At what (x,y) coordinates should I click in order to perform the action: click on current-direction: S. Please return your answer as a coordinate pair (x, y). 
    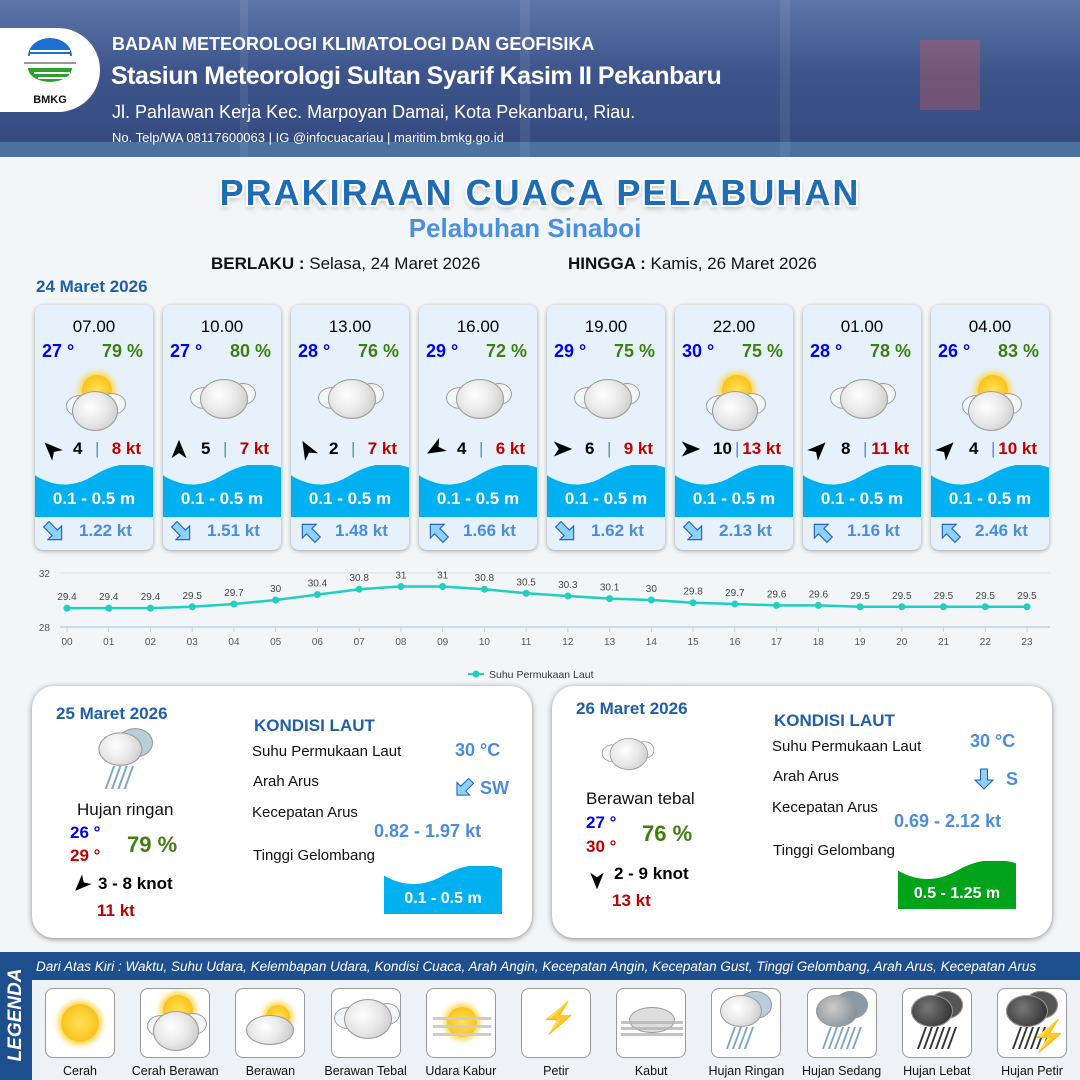
    Looking at the image, I should click on (1012, 779).